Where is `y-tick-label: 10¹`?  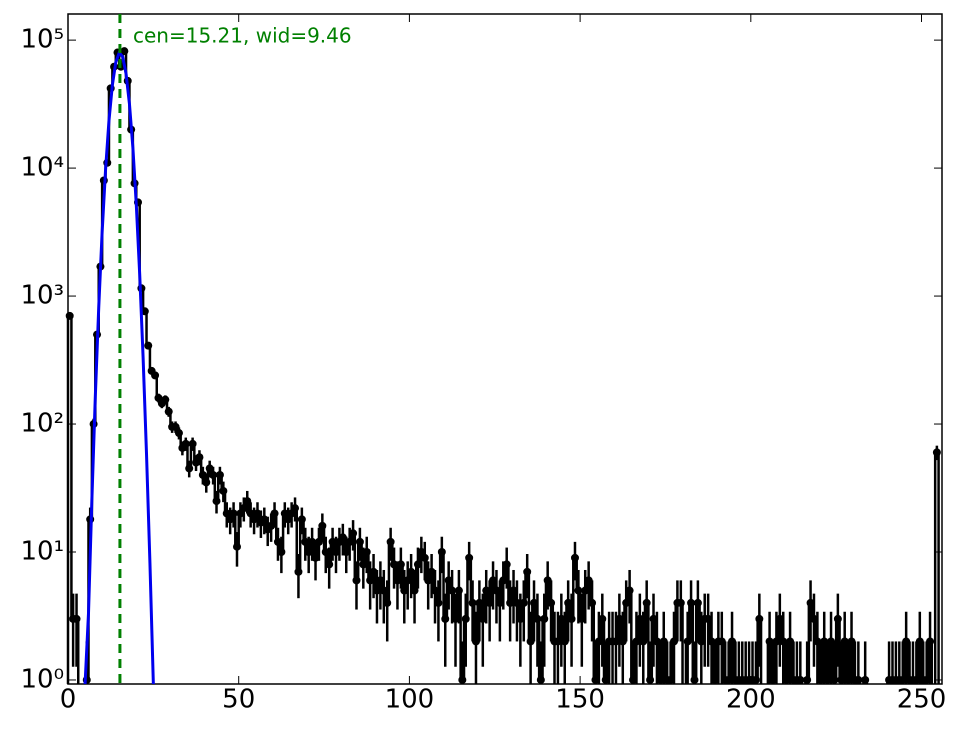
y-tick-label: 10¹ is located at coordinates (42, 551).